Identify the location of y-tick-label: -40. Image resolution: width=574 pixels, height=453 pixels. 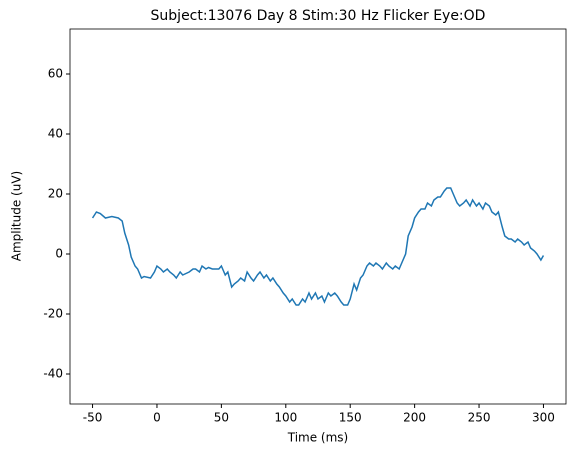
(53, 374).